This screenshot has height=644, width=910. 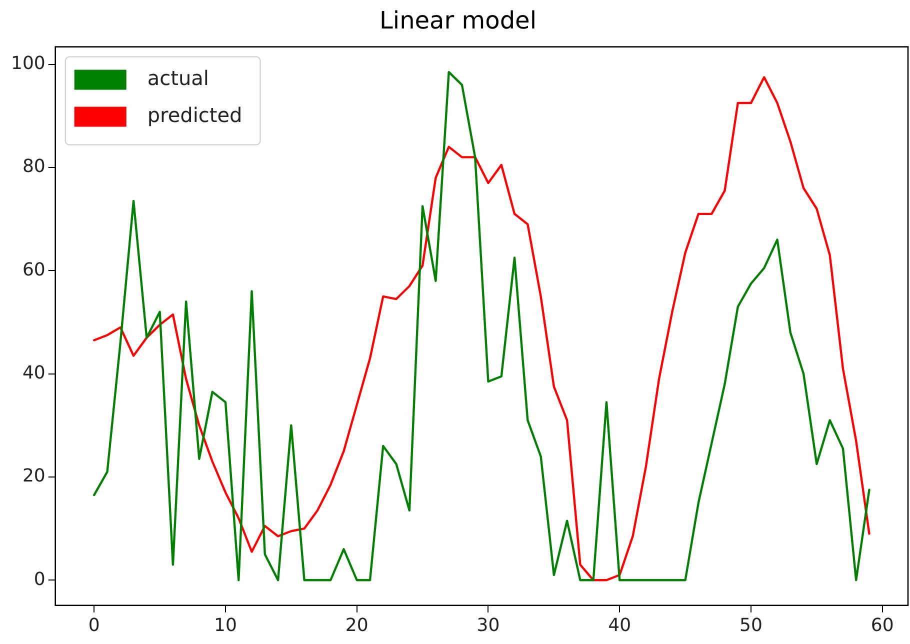 I want to click on x-tick-label: 0, so click(x=94, y=625).